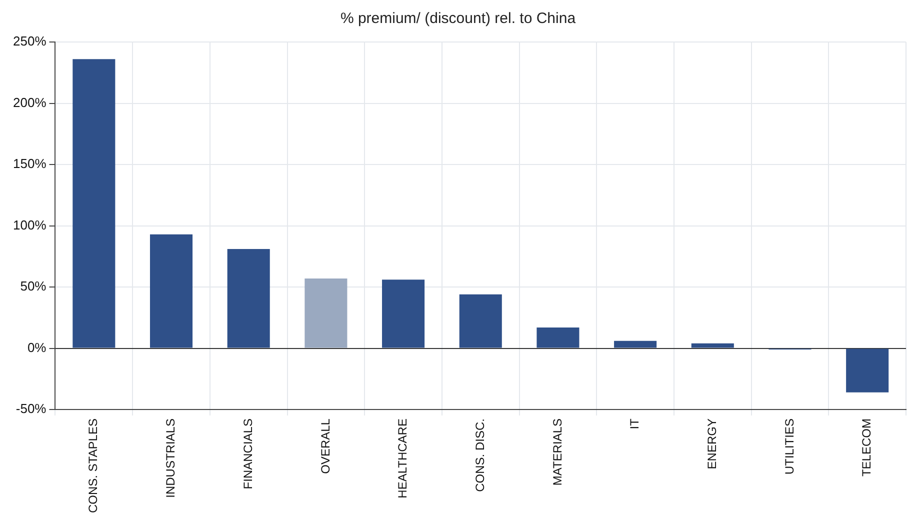  Describe the element at coordinates (30, 41) in the screenshot. I see `y-tick-label: 250%` at that location.